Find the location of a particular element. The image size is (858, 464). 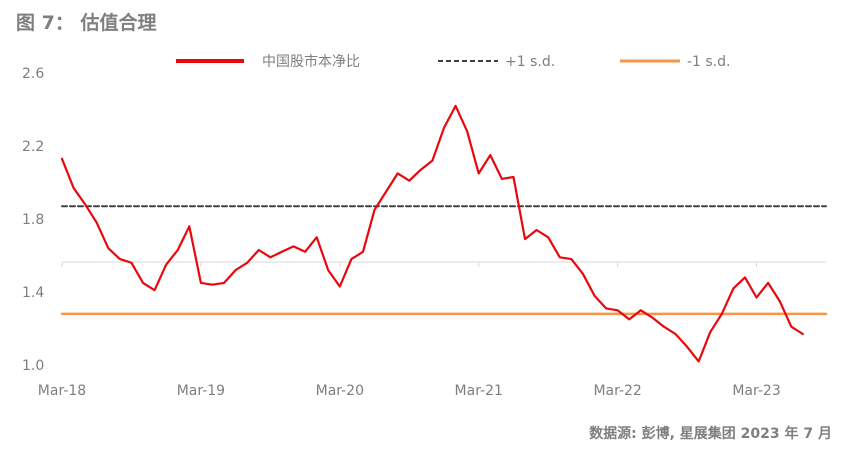

legend-label: -1 s.d. is located at coordinates (709, 62).